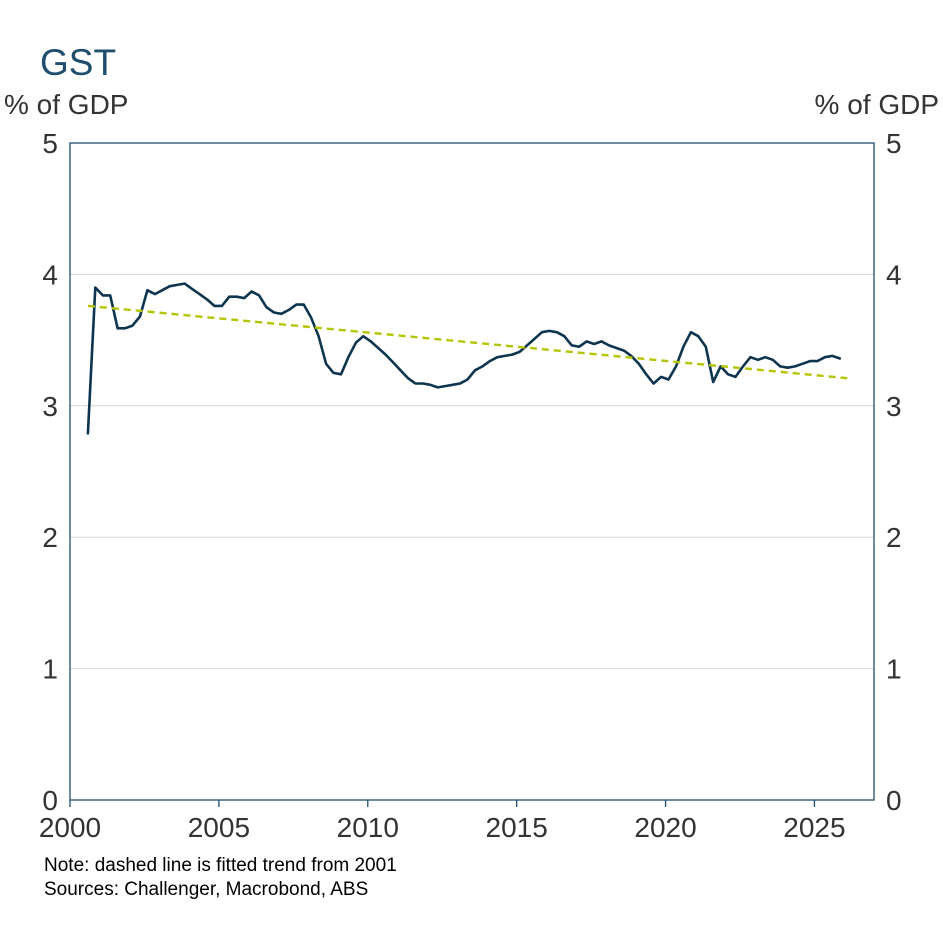 The width and height of the screenshot is (943, 943). What do you see at coordinates (894, 274) in the screenshot?
I see `y-tick-label-right: 4` at bounding box center [894, 274].